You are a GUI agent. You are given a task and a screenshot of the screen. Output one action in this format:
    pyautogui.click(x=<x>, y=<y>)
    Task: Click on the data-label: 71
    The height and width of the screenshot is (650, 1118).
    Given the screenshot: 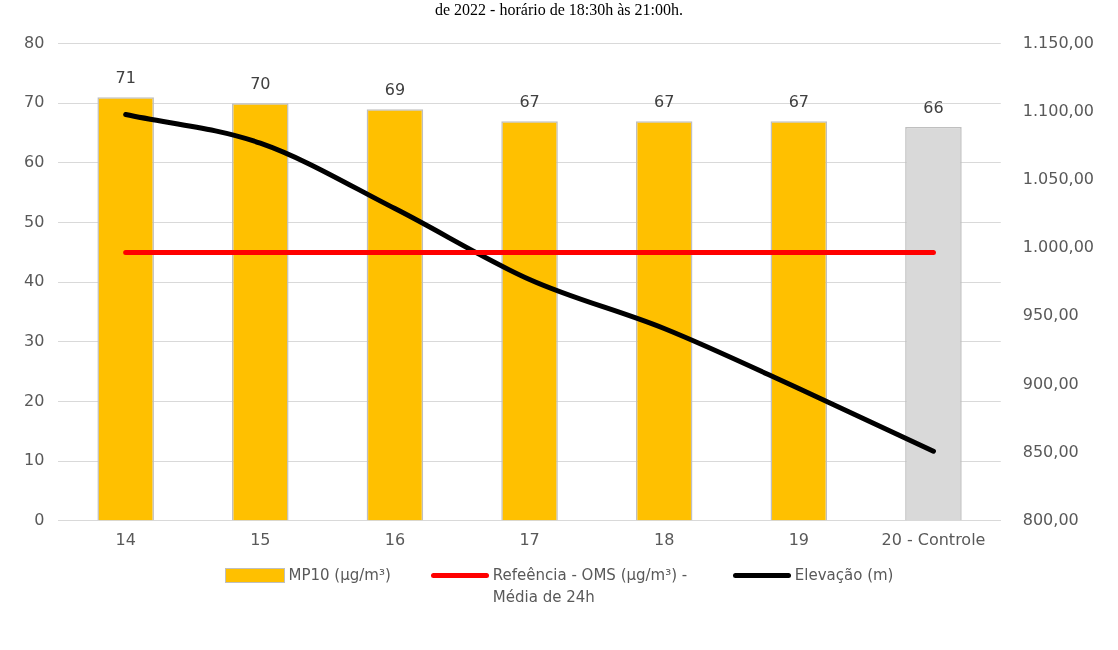 What is the action you would take?
    pyautogui.click(x=125, y=78)
    